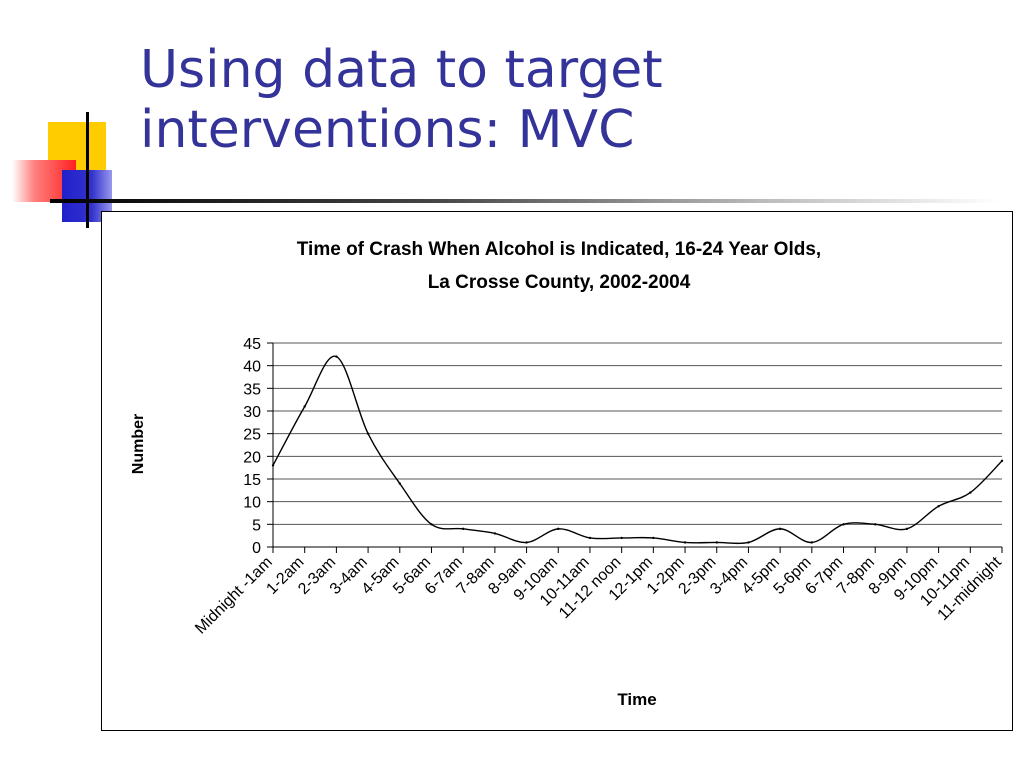 This screenshot has width=1024, height=768. What do you see at coordinates (252, 480) in the screenshot?
I see `y-tick-label: 15` at bounding box center [252, 480].